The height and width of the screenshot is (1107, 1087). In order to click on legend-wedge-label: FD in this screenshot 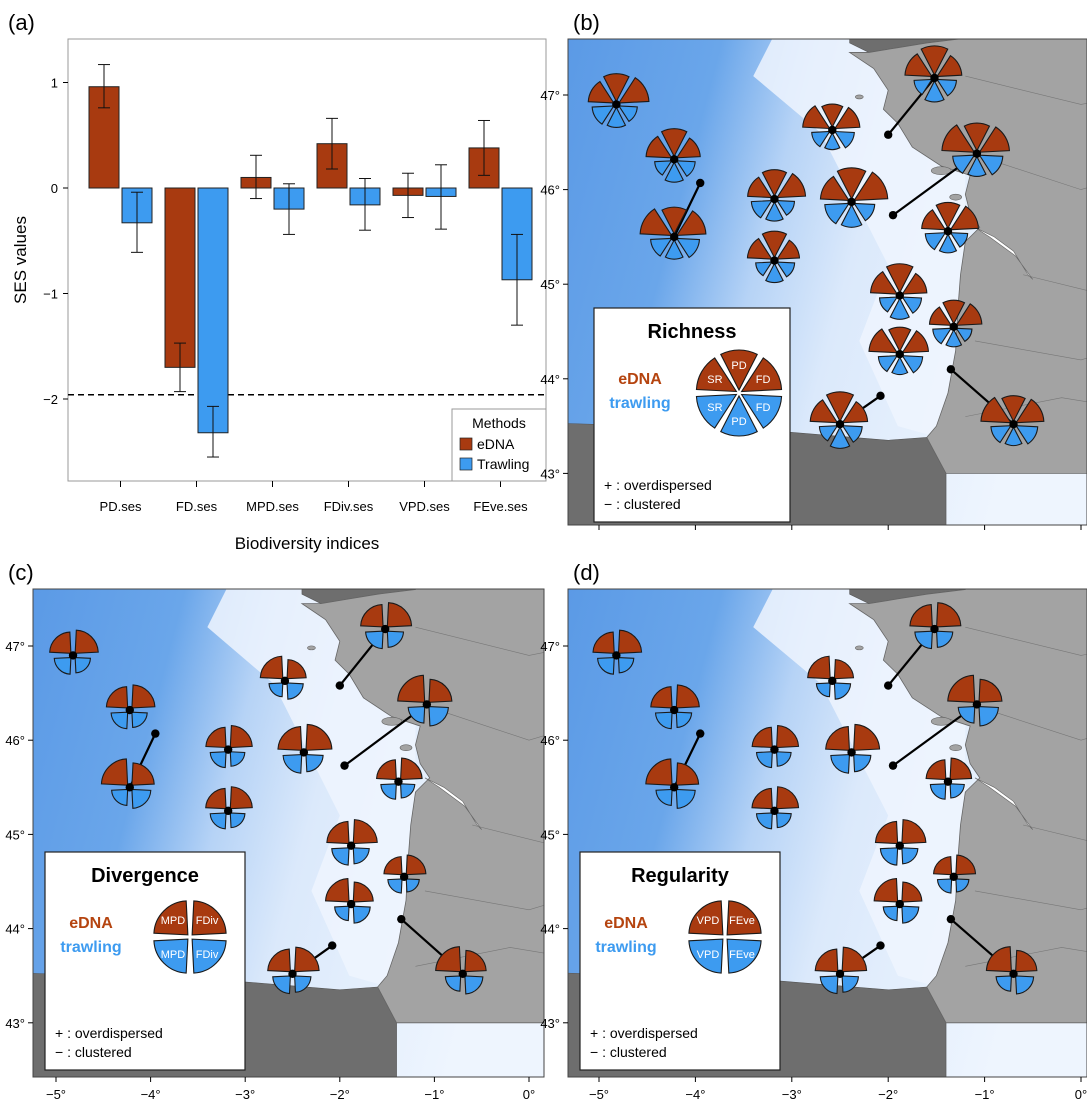, I will do `click(763, 408)`.